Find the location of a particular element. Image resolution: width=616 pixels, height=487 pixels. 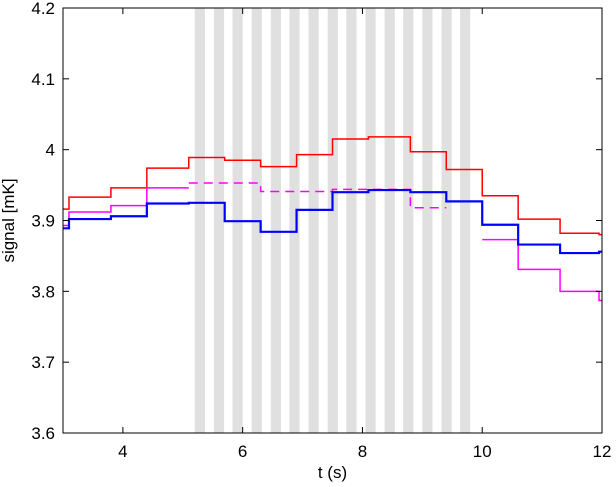

x-tick-label: 12 is located at coordinates (602, 451).